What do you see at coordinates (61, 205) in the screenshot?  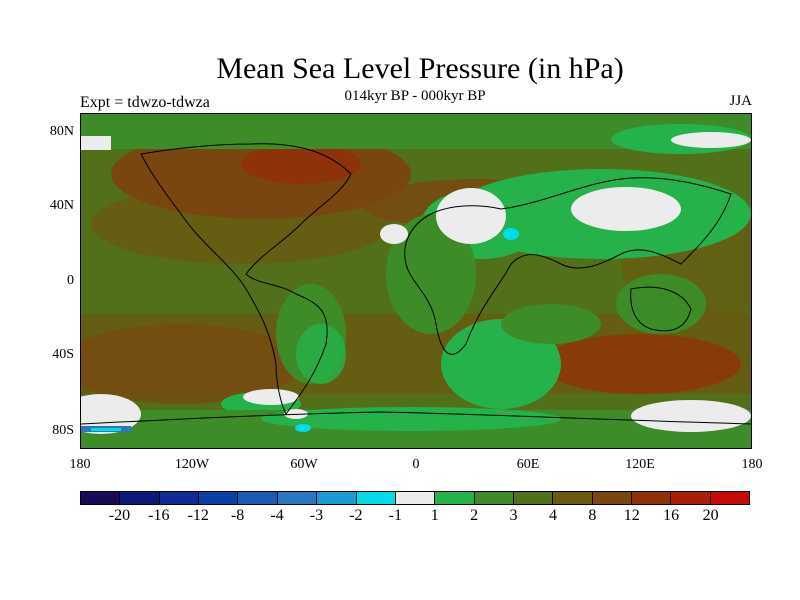 I see `y-tick-label: 40N` at bounding box center [61, 205].